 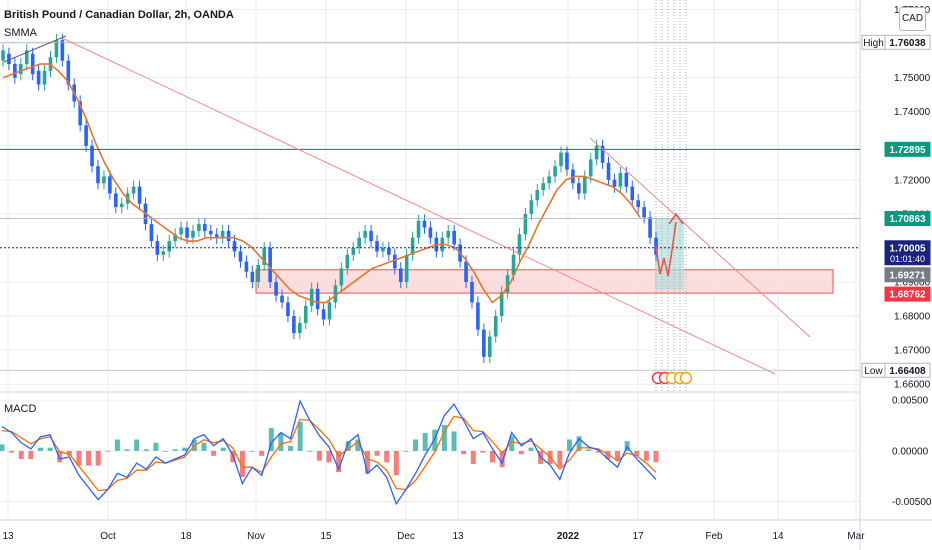 I want to click on top-channel-line, so click(x=35, y=49).